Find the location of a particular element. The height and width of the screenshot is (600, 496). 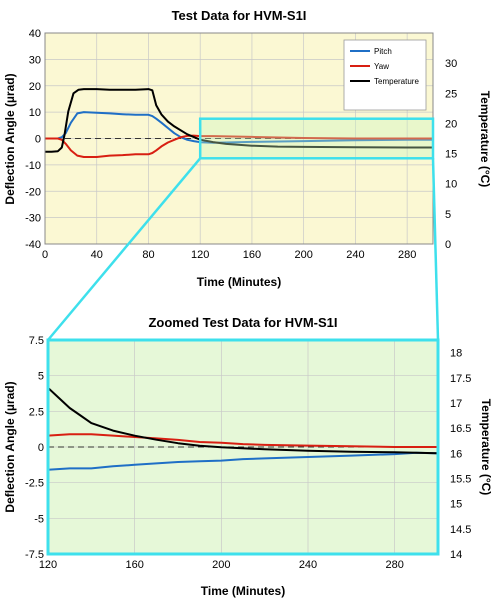

y2-tick-label: 15.5 is located at coordinates (460, 479).